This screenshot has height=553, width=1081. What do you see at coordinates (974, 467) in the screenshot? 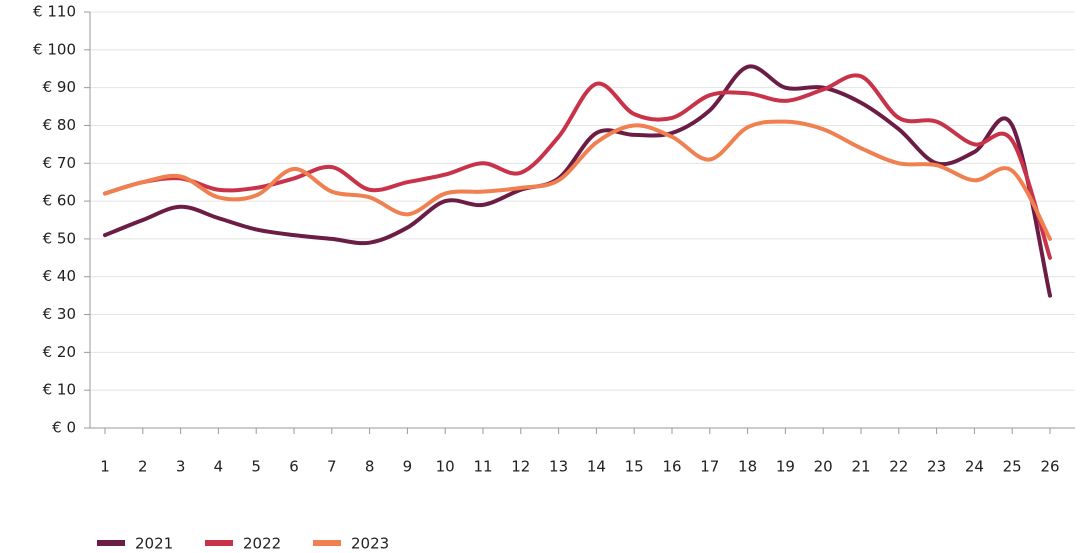
I see `x-tick-label: 24` at bounding box center [974, 467].